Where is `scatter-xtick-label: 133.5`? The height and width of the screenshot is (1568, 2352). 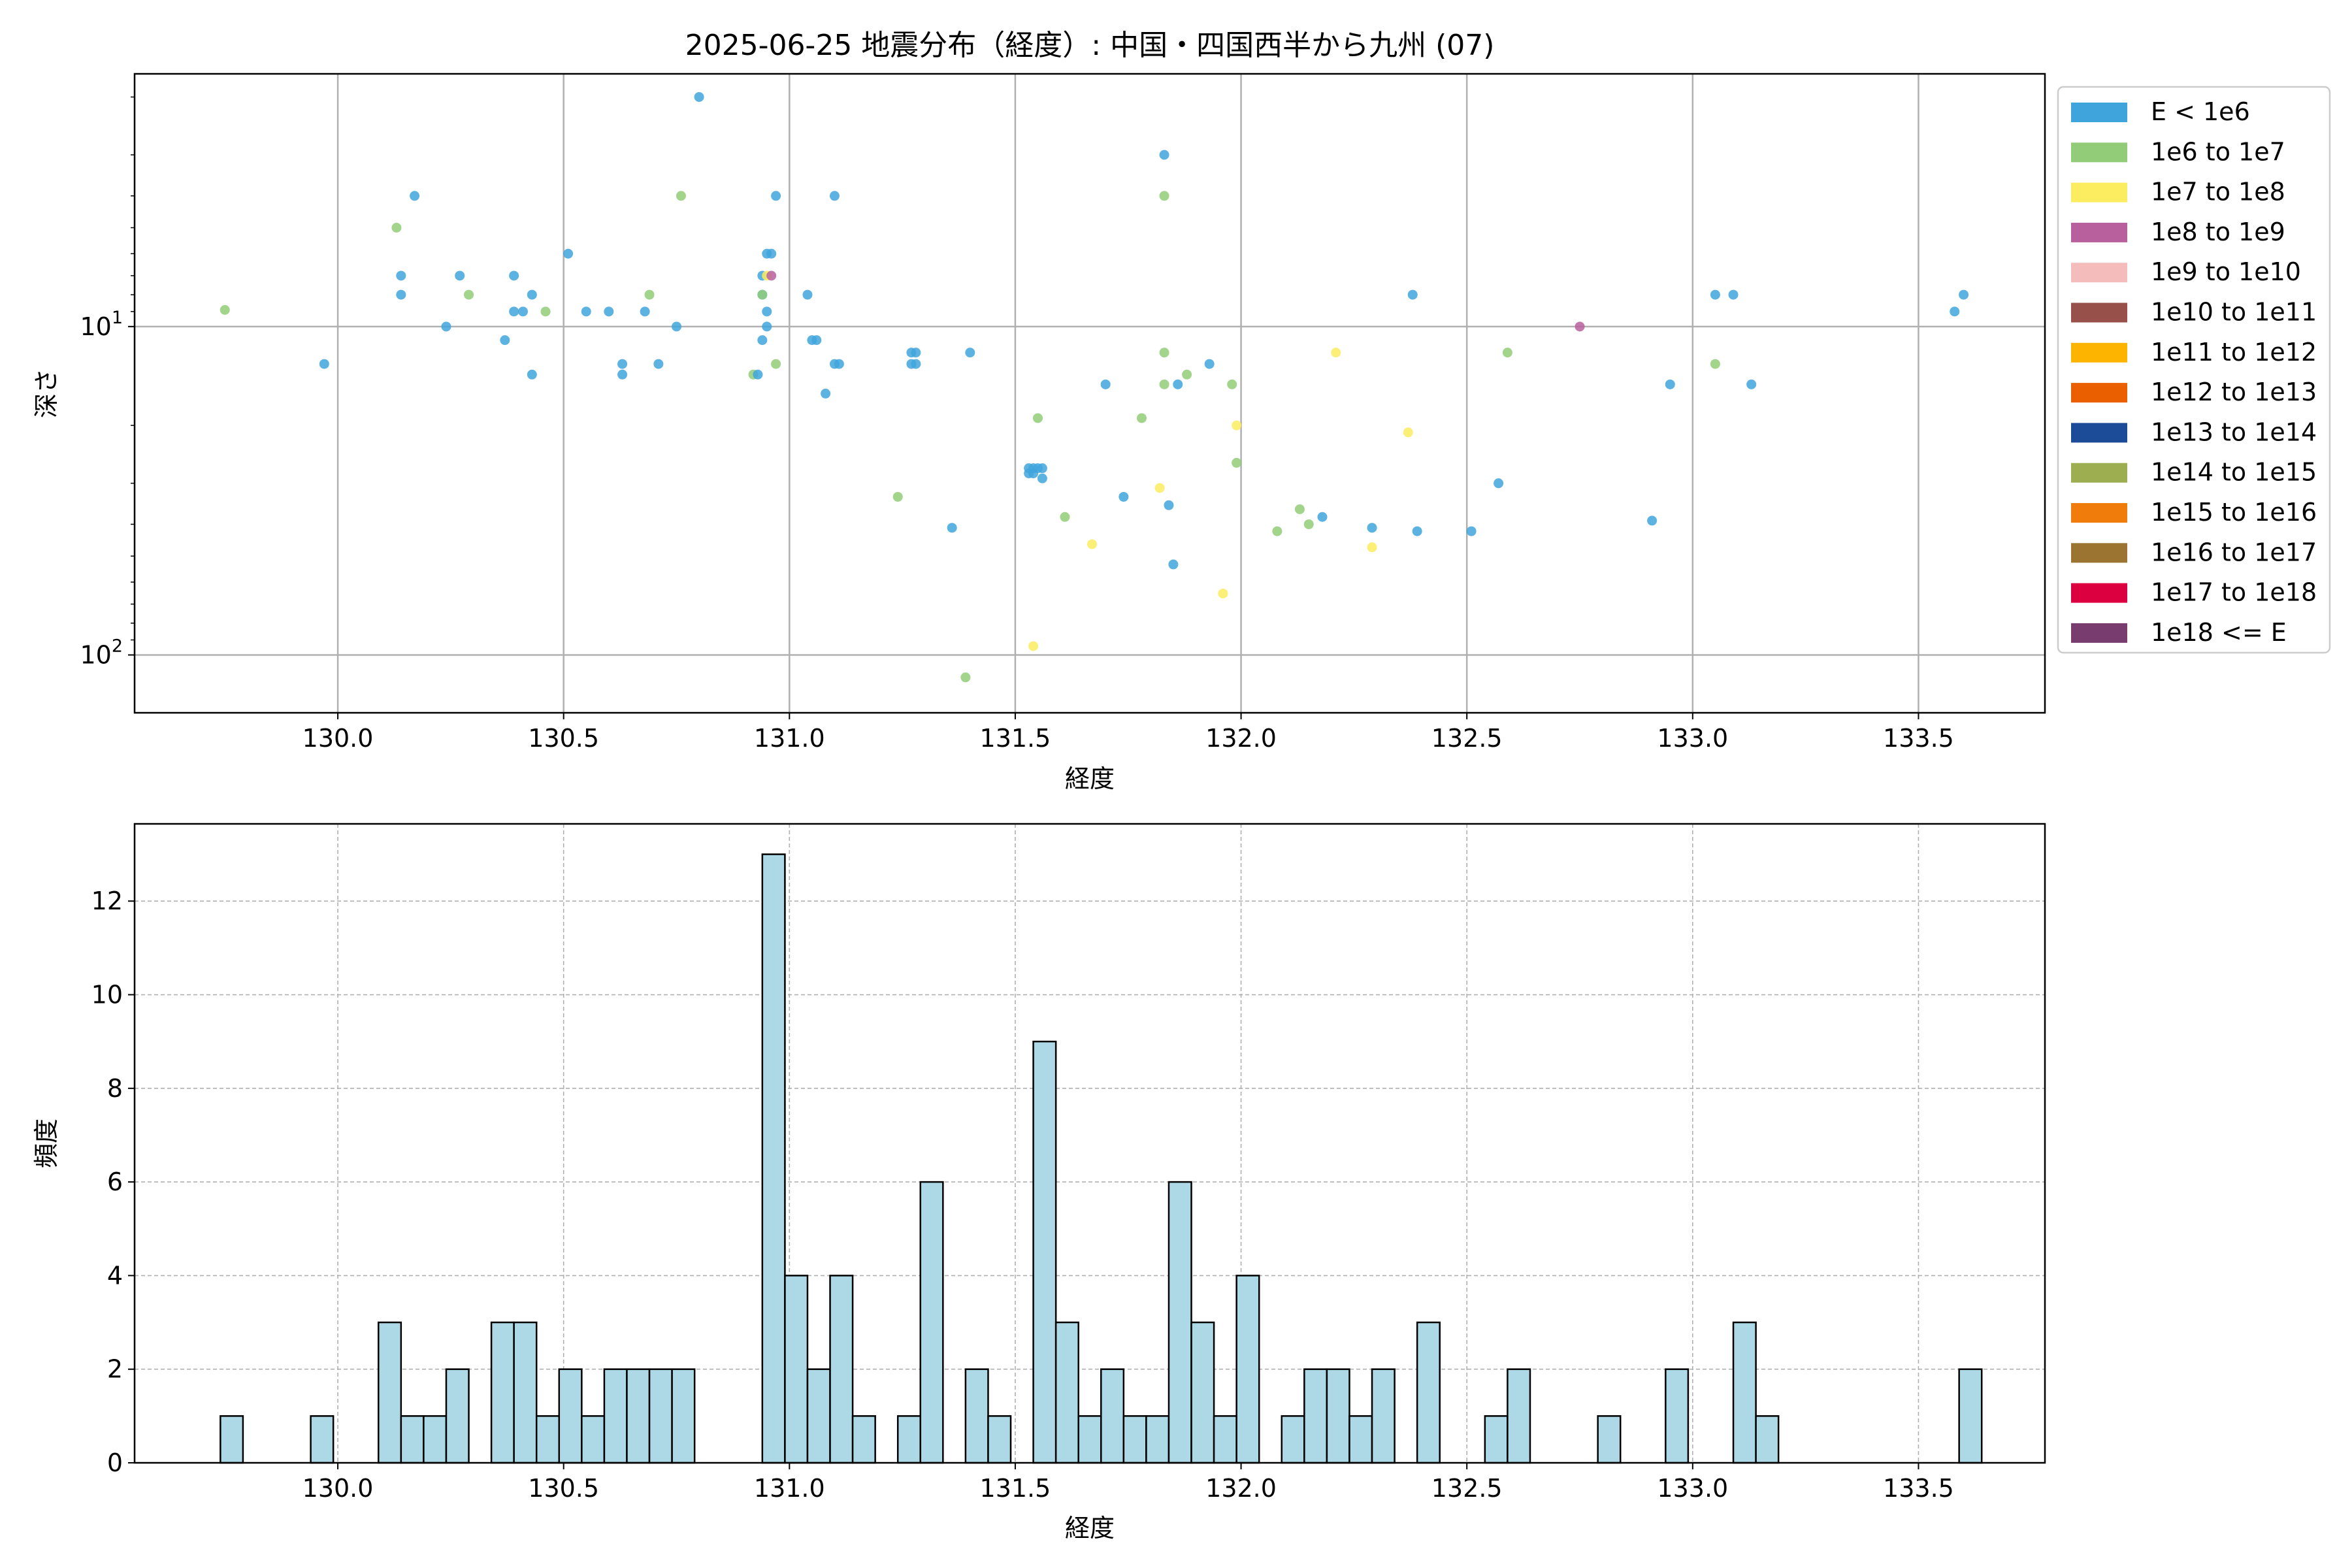 scatter-xtick-label: 133.5 is located at coordinates (1918, 738).